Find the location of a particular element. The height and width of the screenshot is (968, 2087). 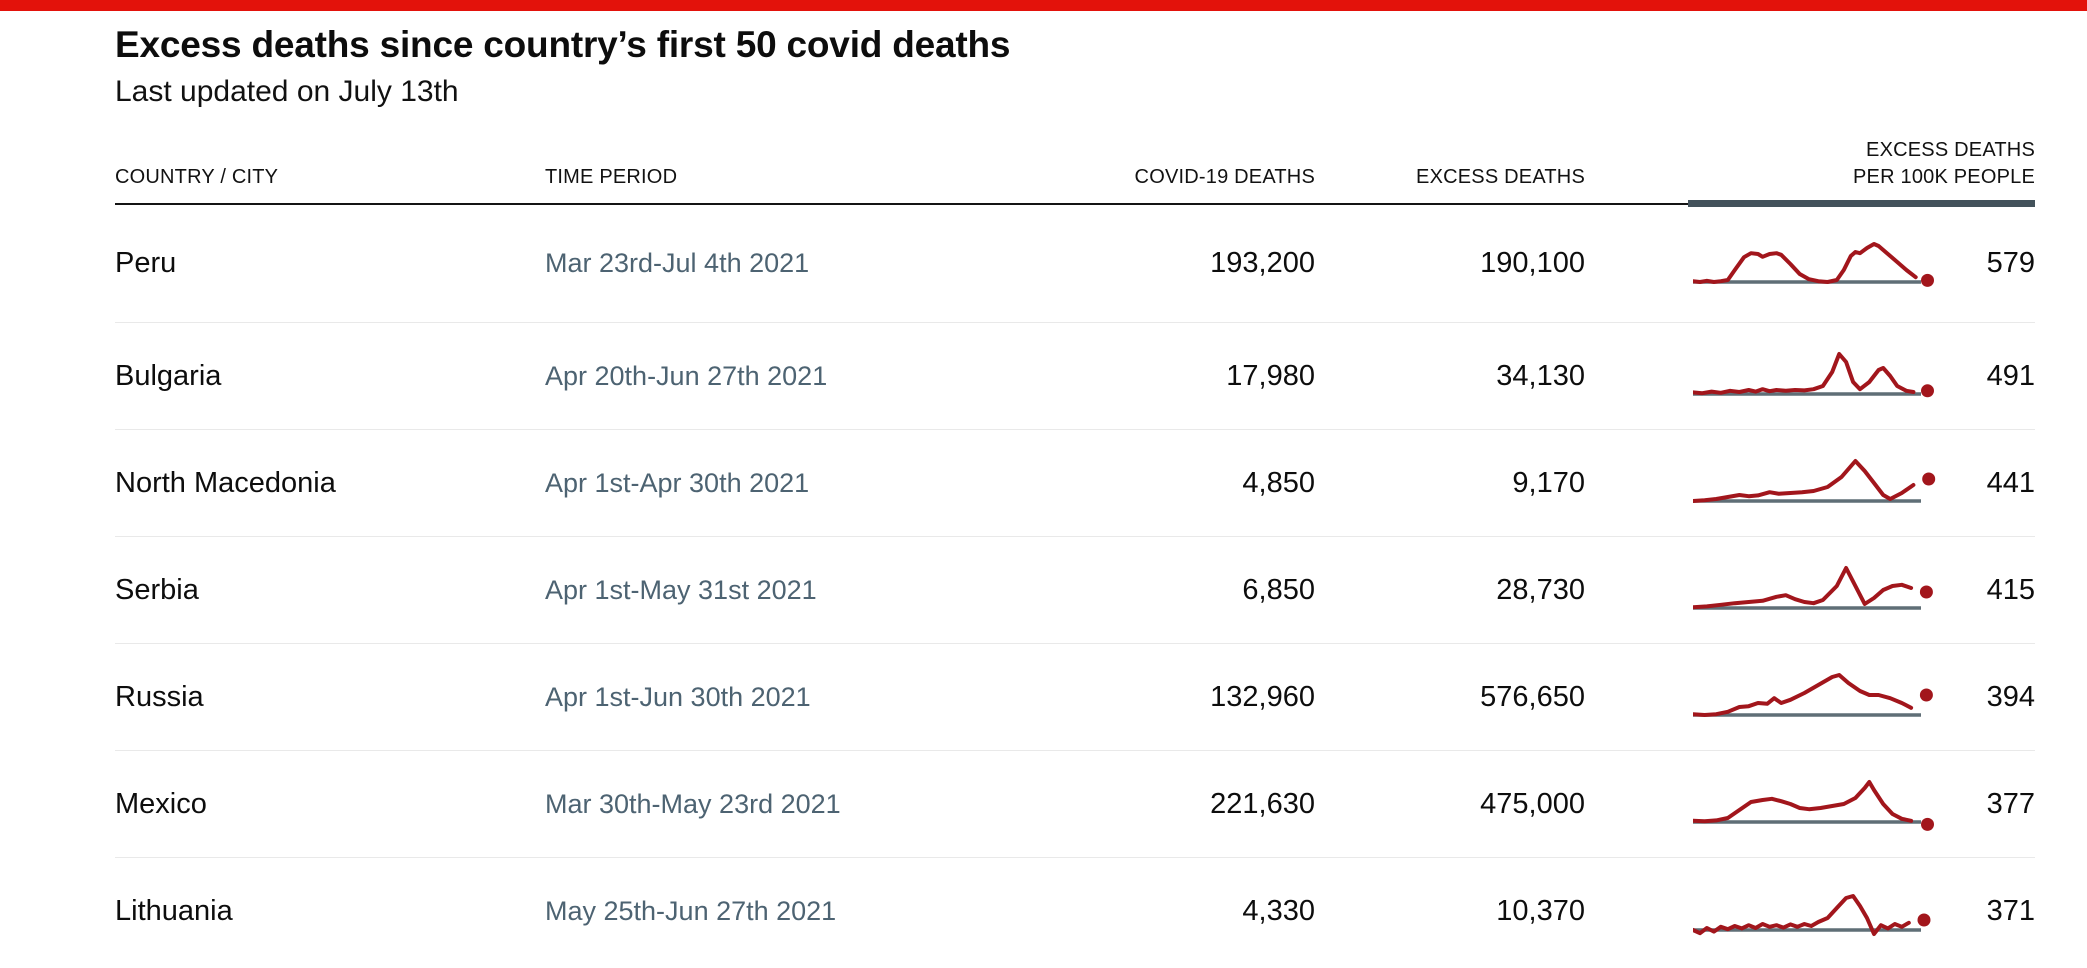

covid-deaths-cell: 6,850 is located at coordinates (1278, 589).